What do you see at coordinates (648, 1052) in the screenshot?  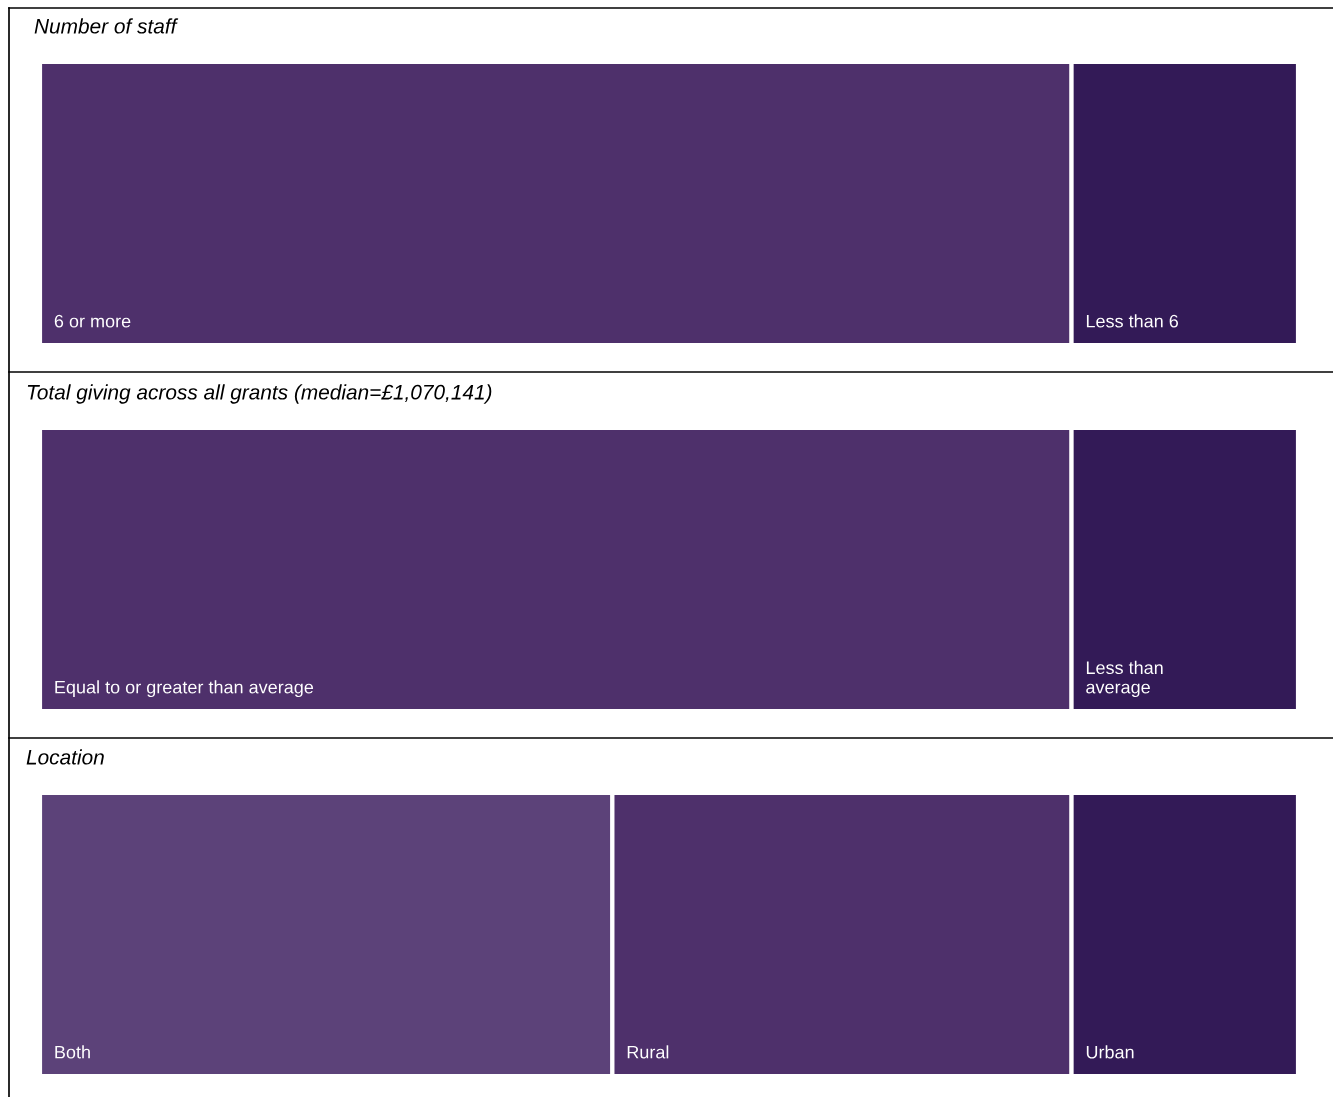 I see `series-label: Rural` at bounding box center [648, 1052].